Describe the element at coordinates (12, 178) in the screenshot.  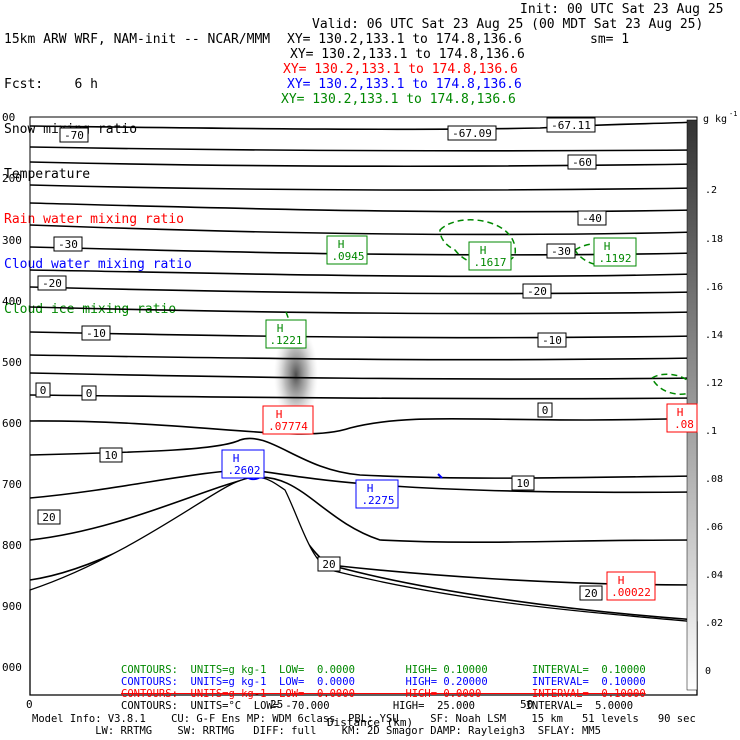
I see `y-tick: 200` at that location.